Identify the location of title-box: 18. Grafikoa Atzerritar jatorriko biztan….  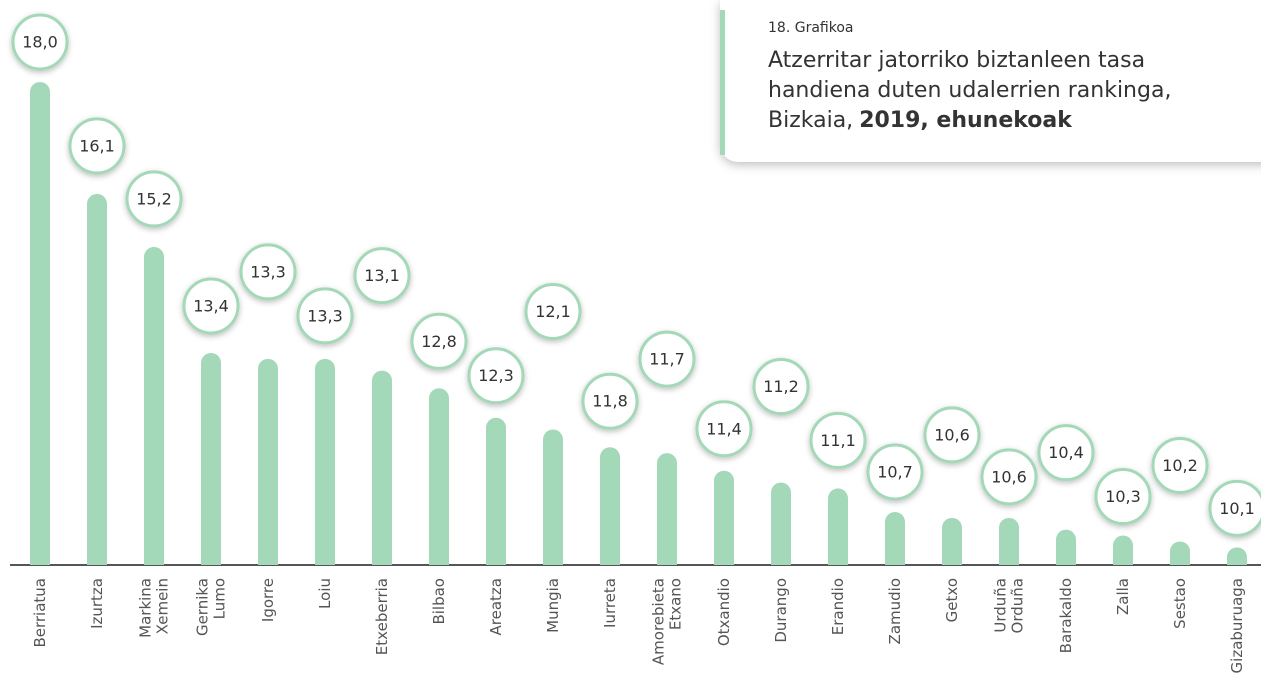
(990, 81).